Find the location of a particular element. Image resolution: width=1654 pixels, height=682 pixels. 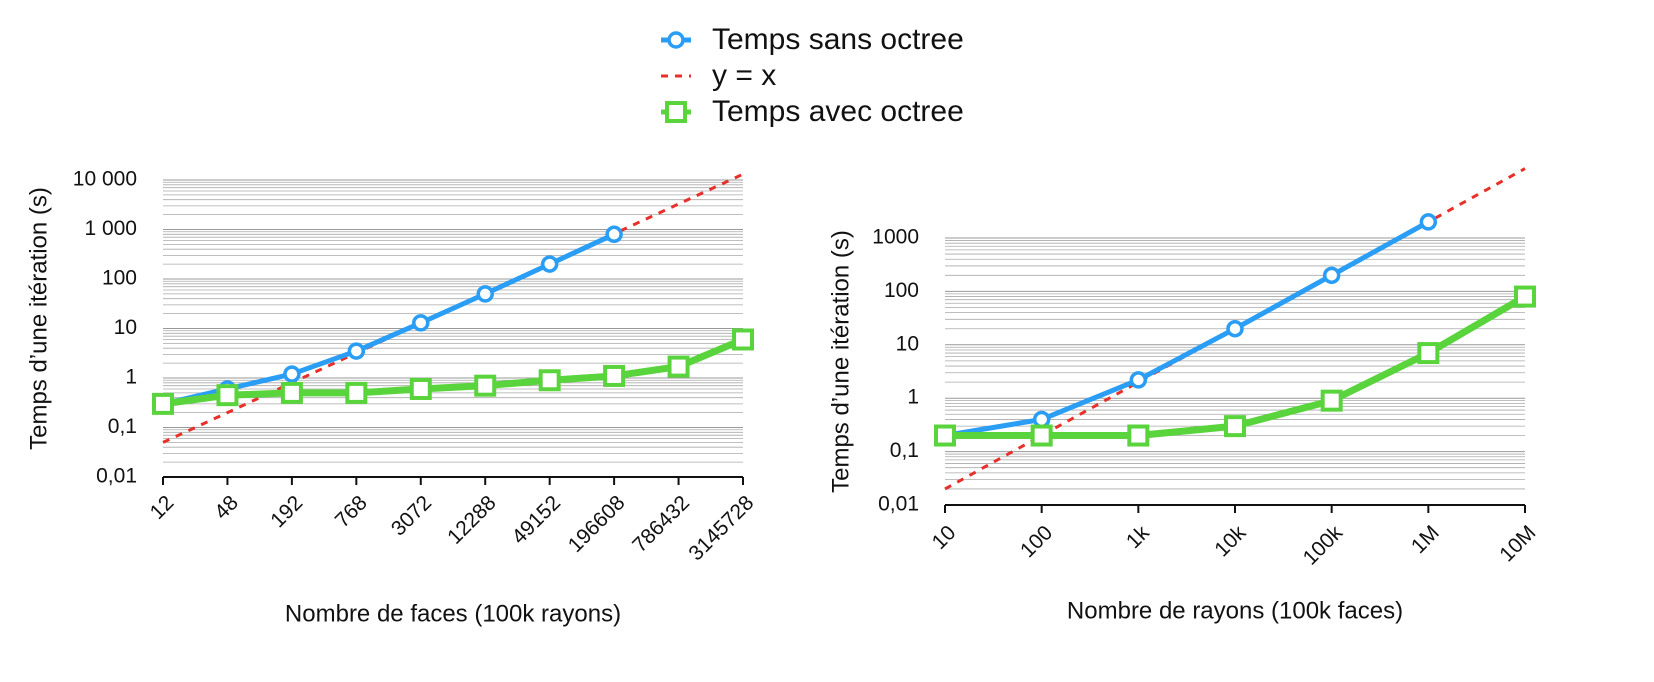

x-tick-label: 12288 is located at coordinates (472, 520).